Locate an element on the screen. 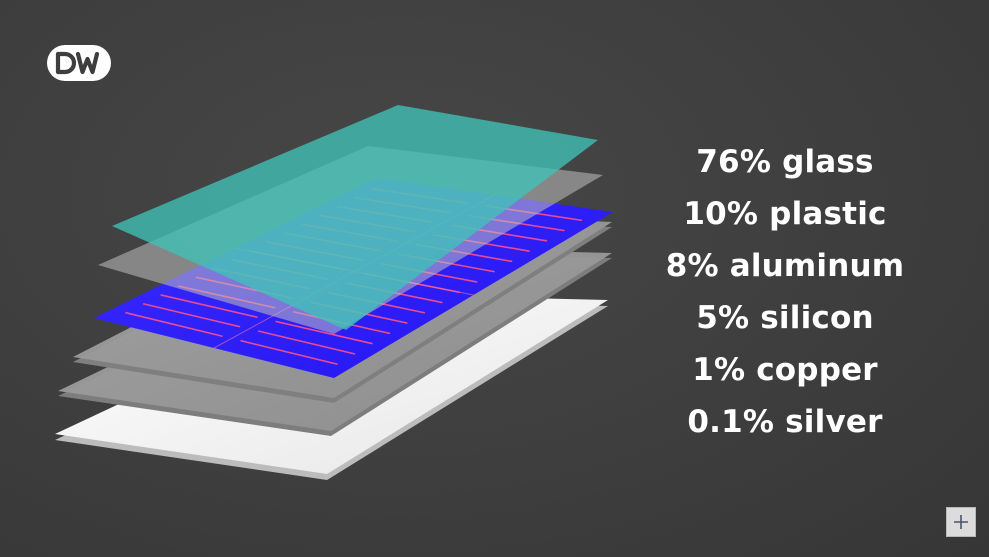 The image size is (989, 557). composition-item-aluminum: 8% aluminum is located at coordinates (785, 266).